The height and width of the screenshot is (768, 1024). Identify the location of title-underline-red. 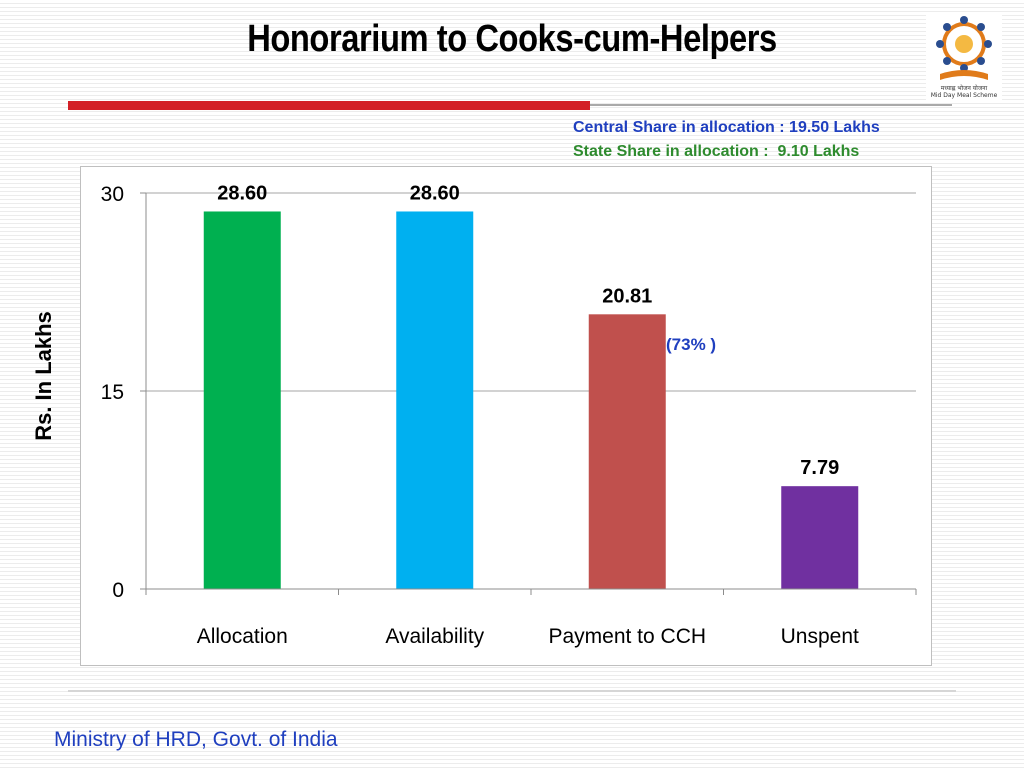
(329, 105).